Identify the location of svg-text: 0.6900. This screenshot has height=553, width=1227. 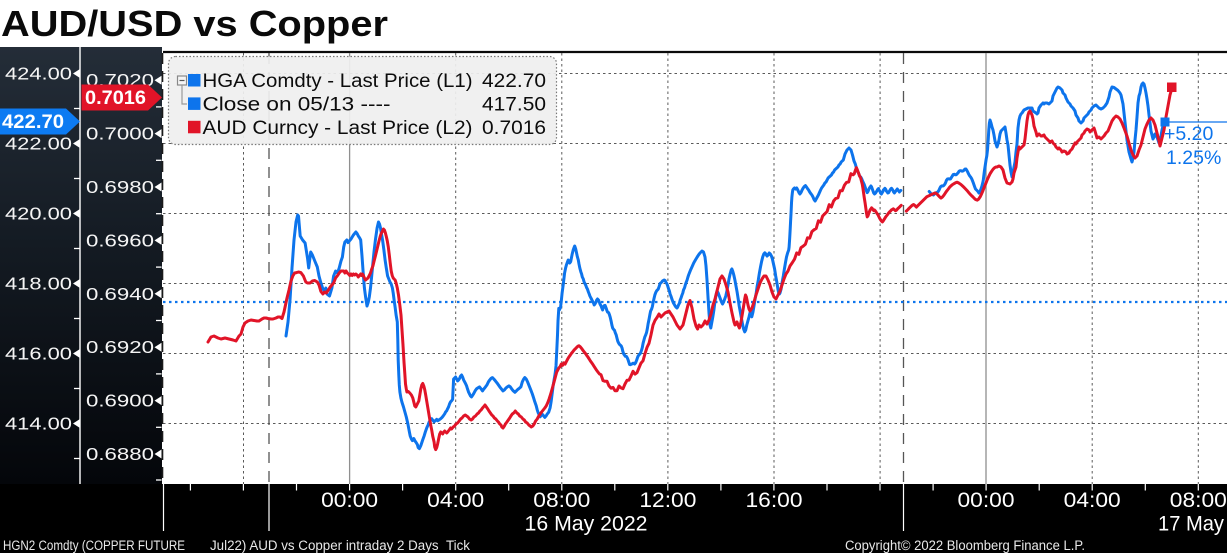
(120, 401).